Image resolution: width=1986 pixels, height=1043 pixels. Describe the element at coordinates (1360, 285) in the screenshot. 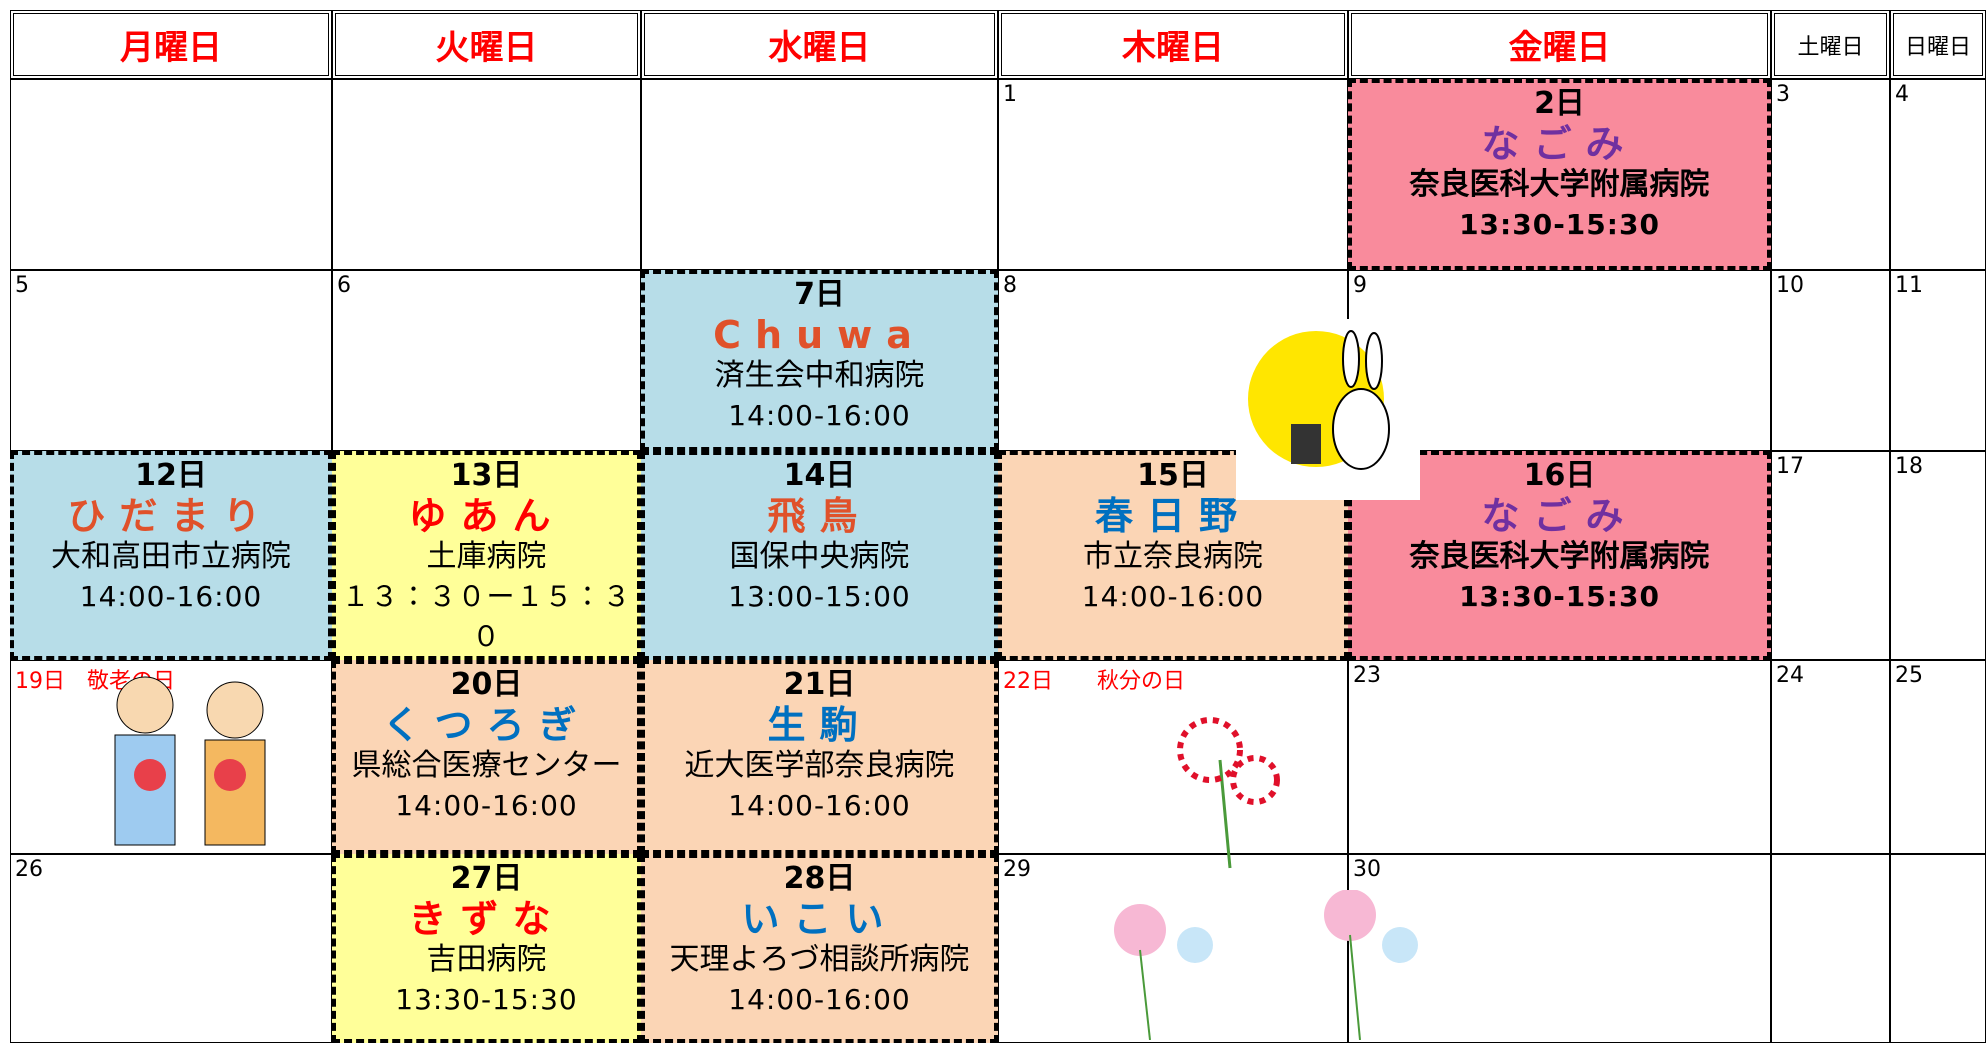

I see `date-label: 9` at that location.